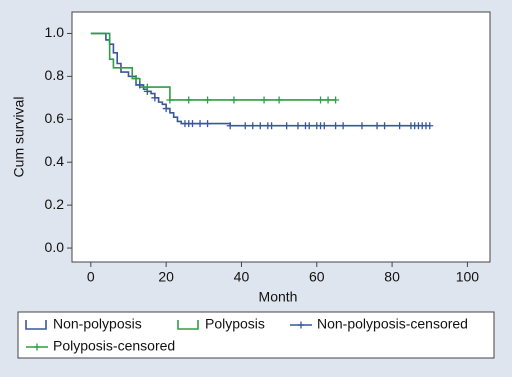 The image size is (512, 377). Describe the element at coordinates (278, 297) in the screenshot. I see `x-axis-label: Month` at that location.